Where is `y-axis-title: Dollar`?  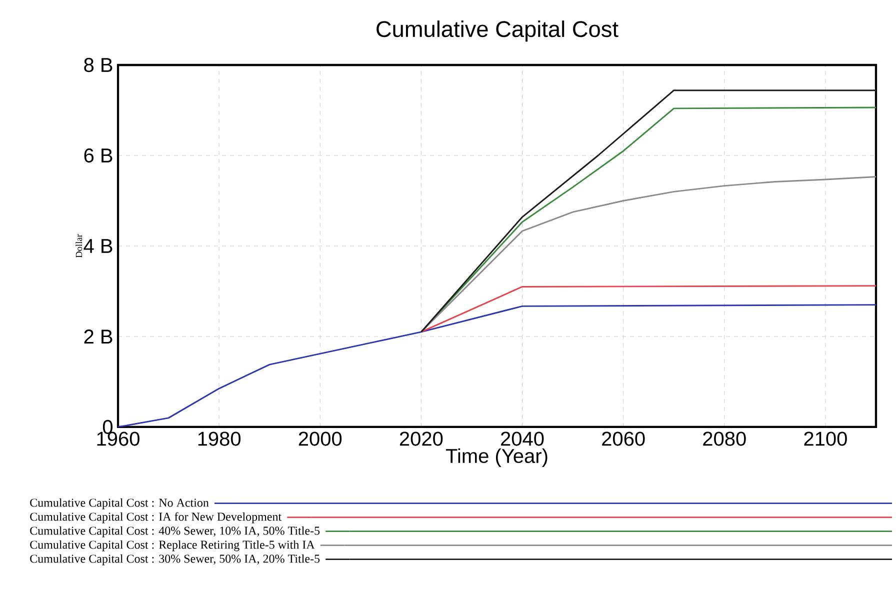
y-axis-title: Dollar is located at coordinates (79, 246).